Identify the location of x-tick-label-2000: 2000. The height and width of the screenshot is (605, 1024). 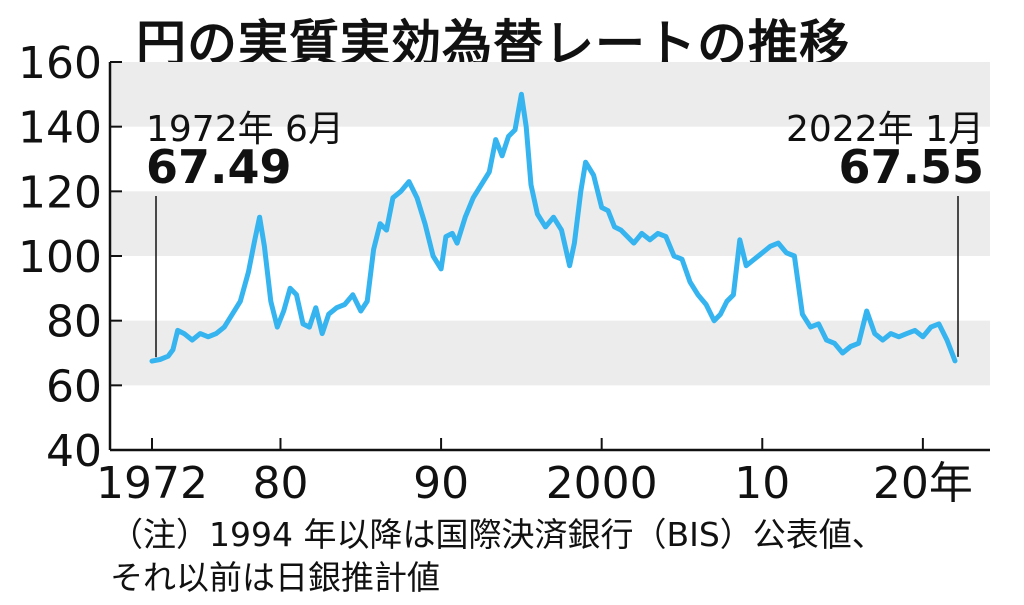
(602, 483).